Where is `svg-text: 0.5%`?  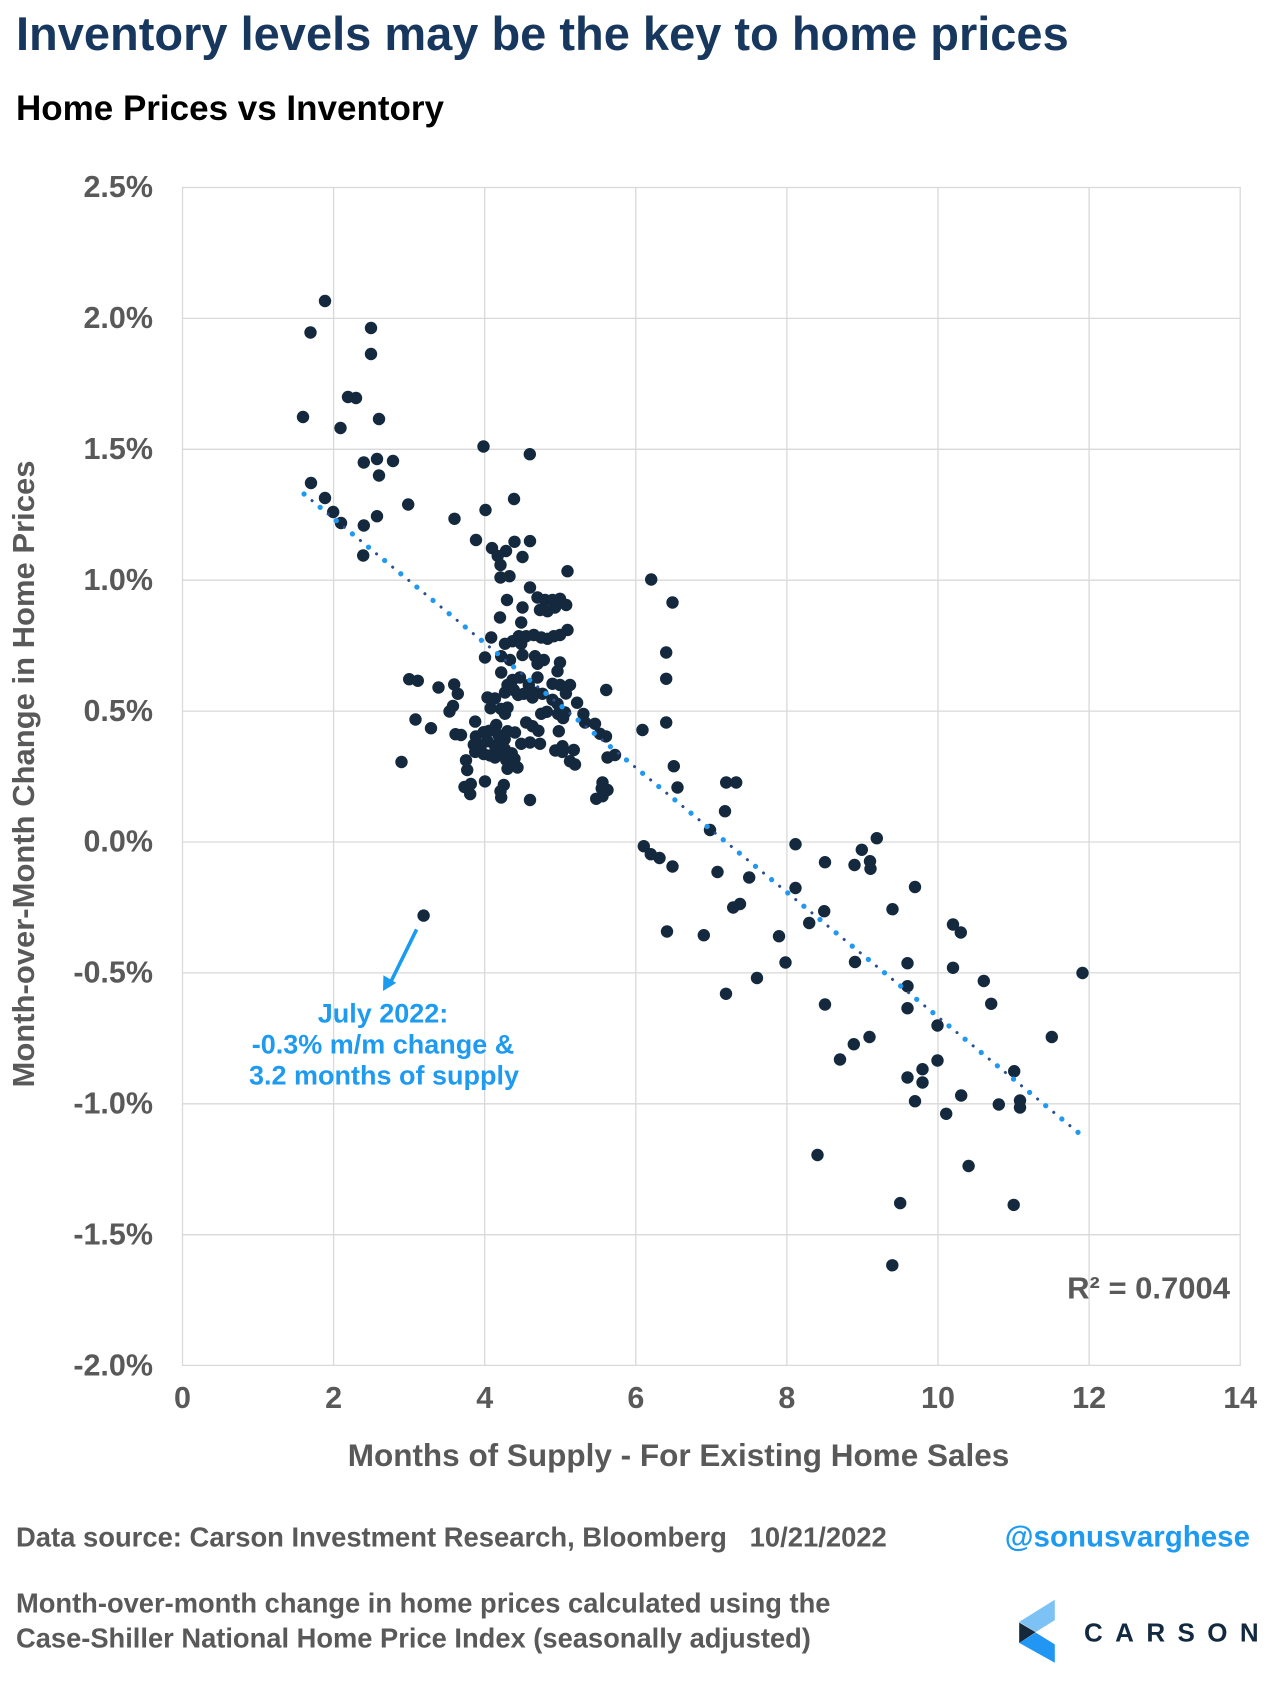 svg-text: 0.5% is located at coordinates (118, 711).